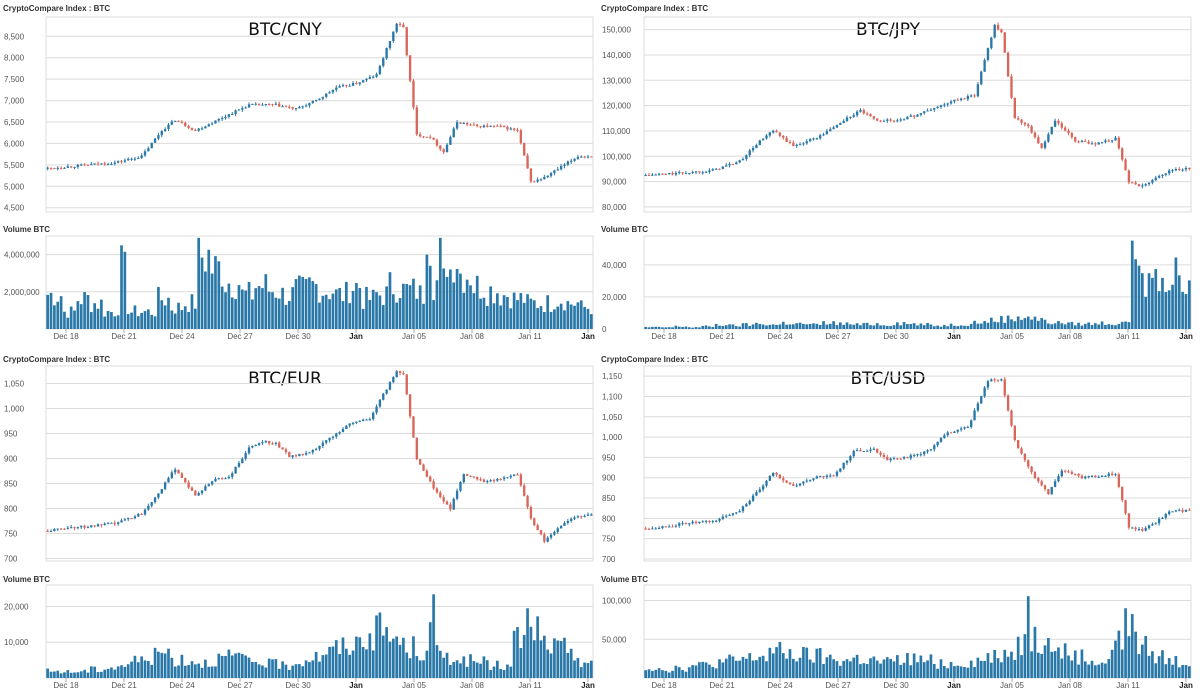 This screenshot has height=697, width=1200. I want to click on price-plot-frame, so click(917, 463).